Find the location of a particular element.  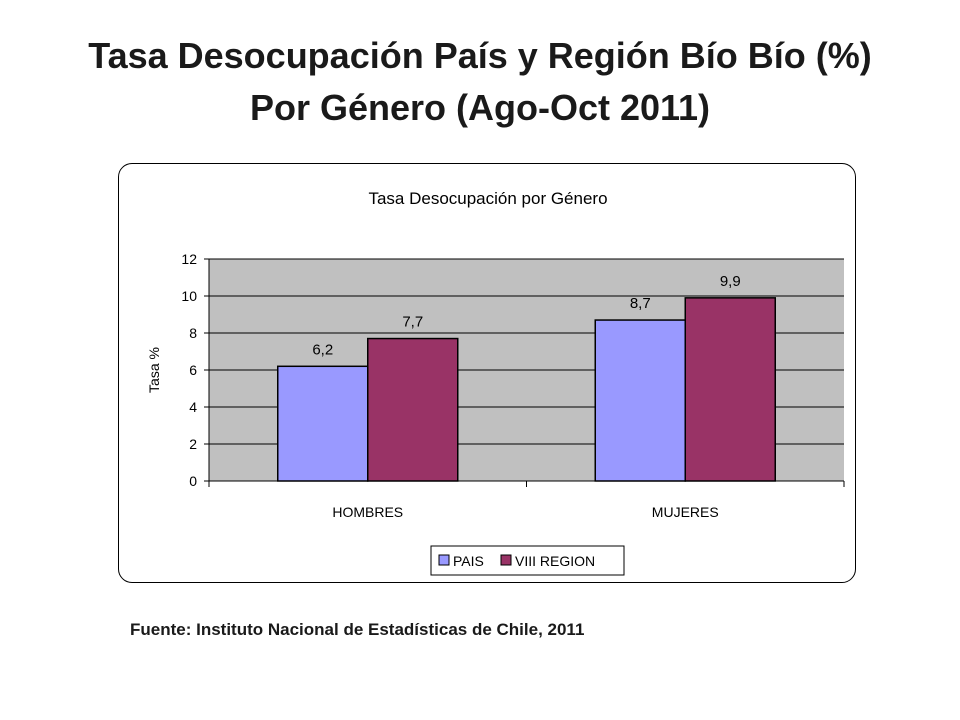

slide-title-line-2: Por Género (Ago-Oct 2011) is located at coordinates (480, 107).